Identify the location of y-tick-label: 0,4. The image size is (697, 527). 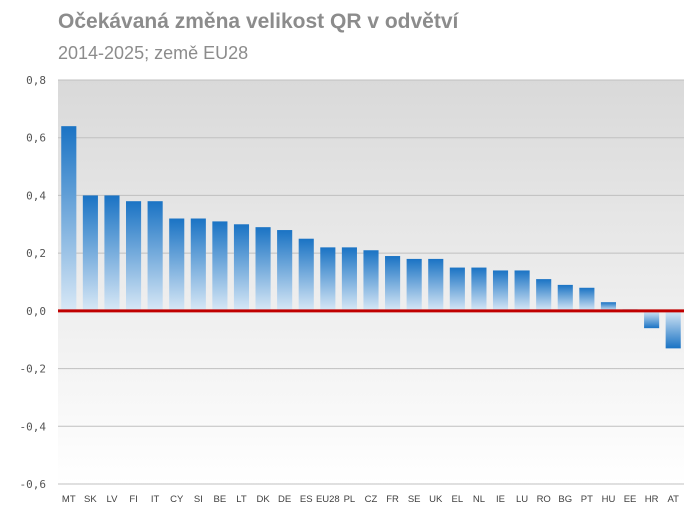
(36, 195).